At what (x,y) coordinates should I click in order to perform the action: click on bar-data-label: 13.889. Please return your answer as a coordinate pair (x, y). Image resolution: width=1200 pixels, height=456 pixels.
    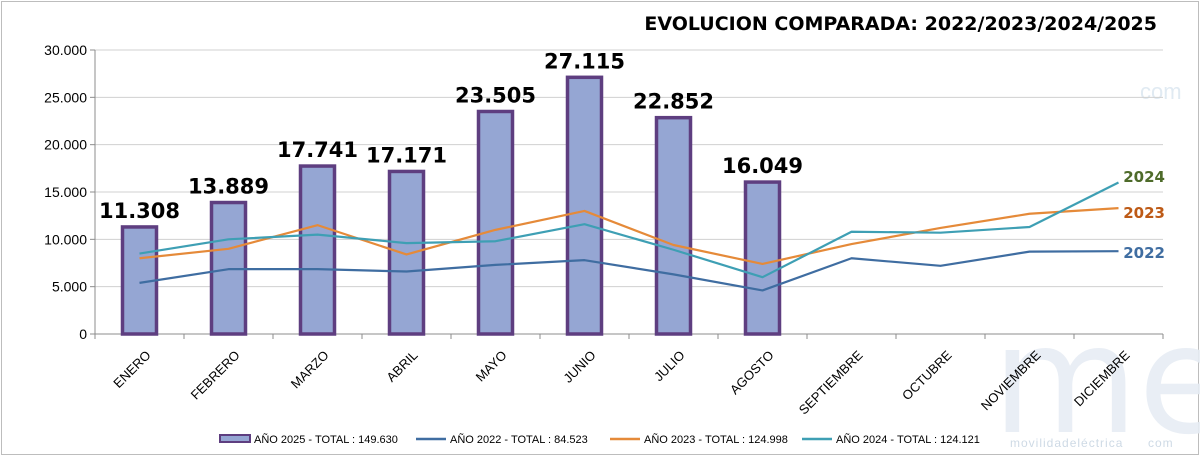
    Looking at the image, I should click on (228, 187).